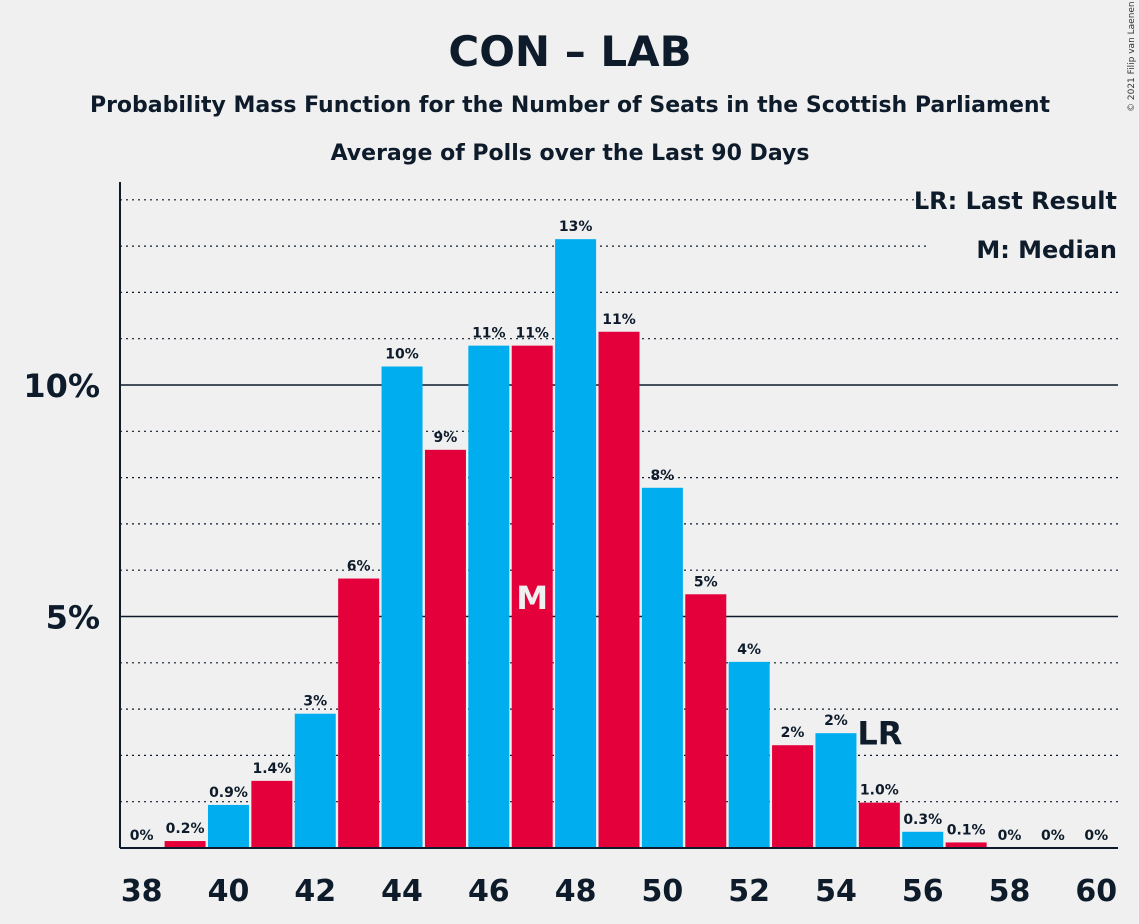  Describe the element at coordinates (1010, 836) in the screenshot. I see `data-label-seat-58: 0%` at that location.